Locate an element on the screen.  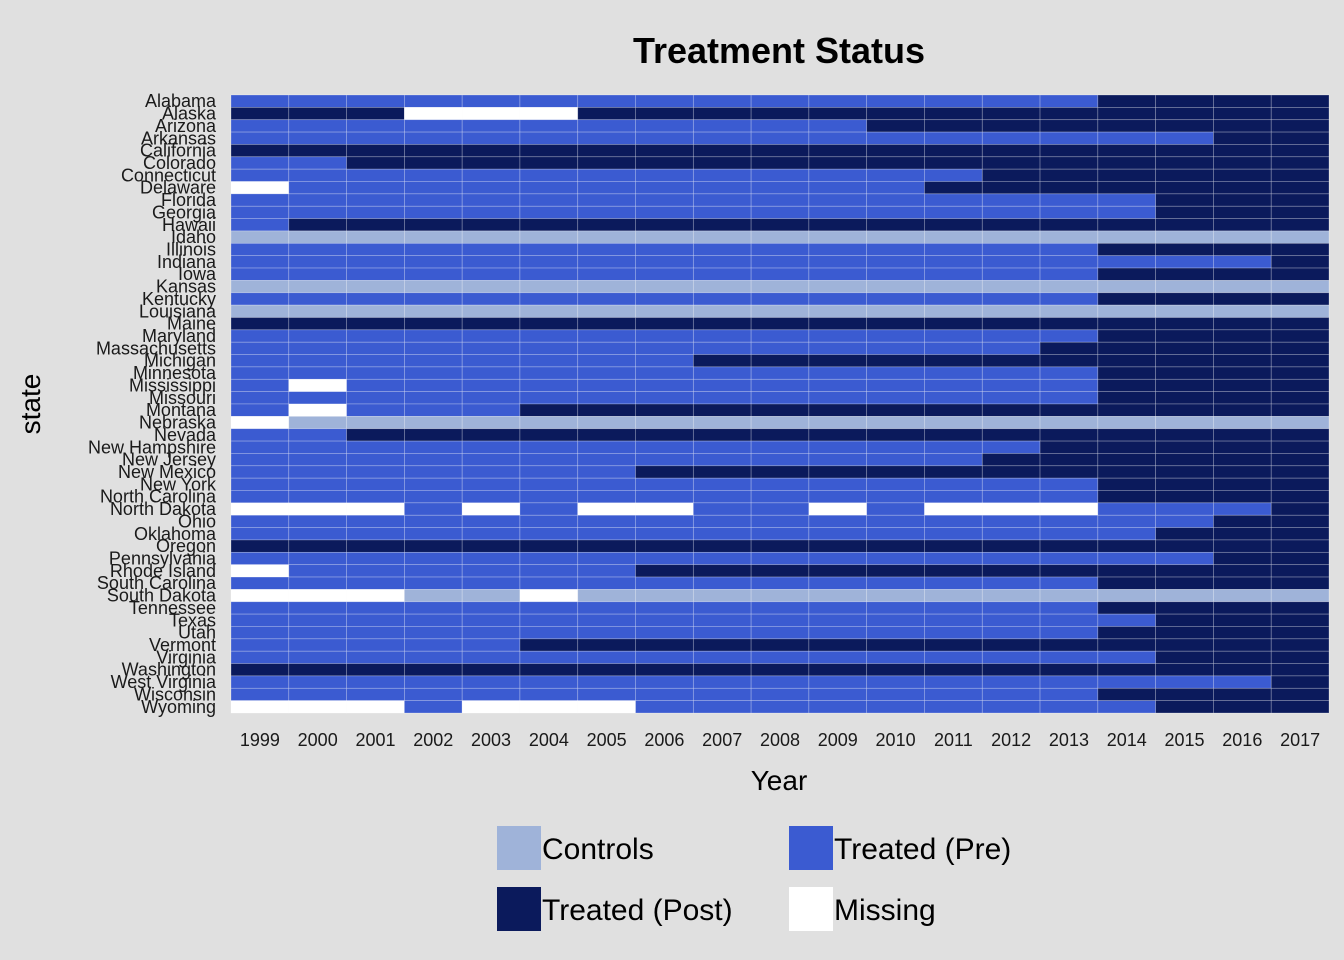
cell-michigan-2005 is located at coordinates (606, 361).